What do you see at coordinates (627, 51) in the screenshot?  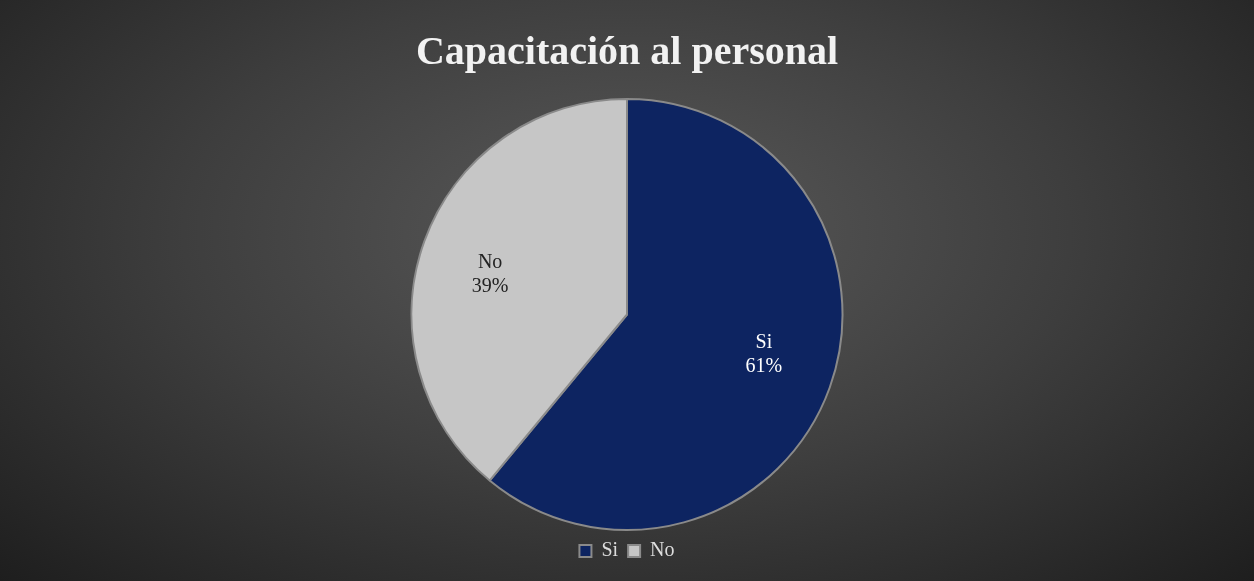 I see `chart-title: Capacitación al personal` at bounding box center [627, 51].